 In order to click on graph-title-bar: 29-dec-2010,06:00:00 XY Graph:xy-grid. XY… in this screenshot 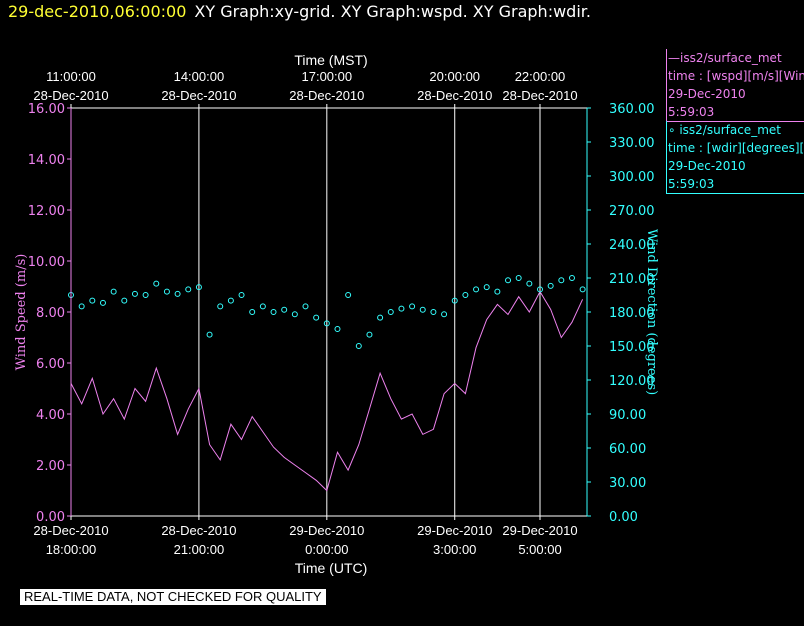, I will do `click(299, 11)`.